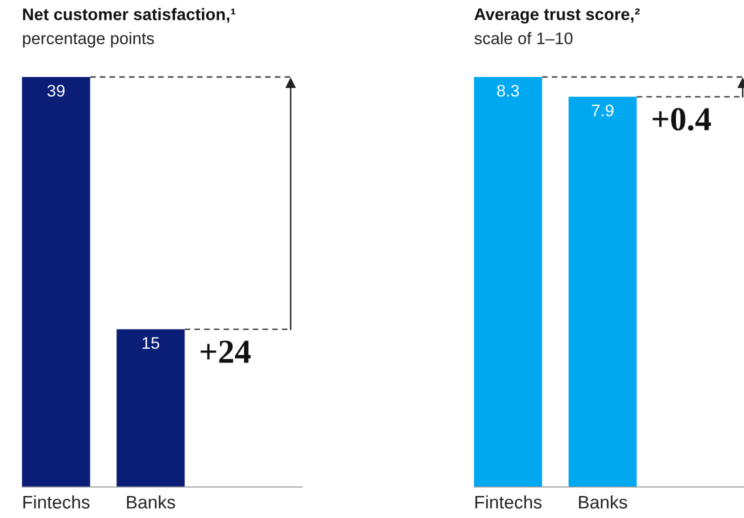 The width and height of the screenshot is (744, 518). I want to click on data-label: 39, so click(56, 90).